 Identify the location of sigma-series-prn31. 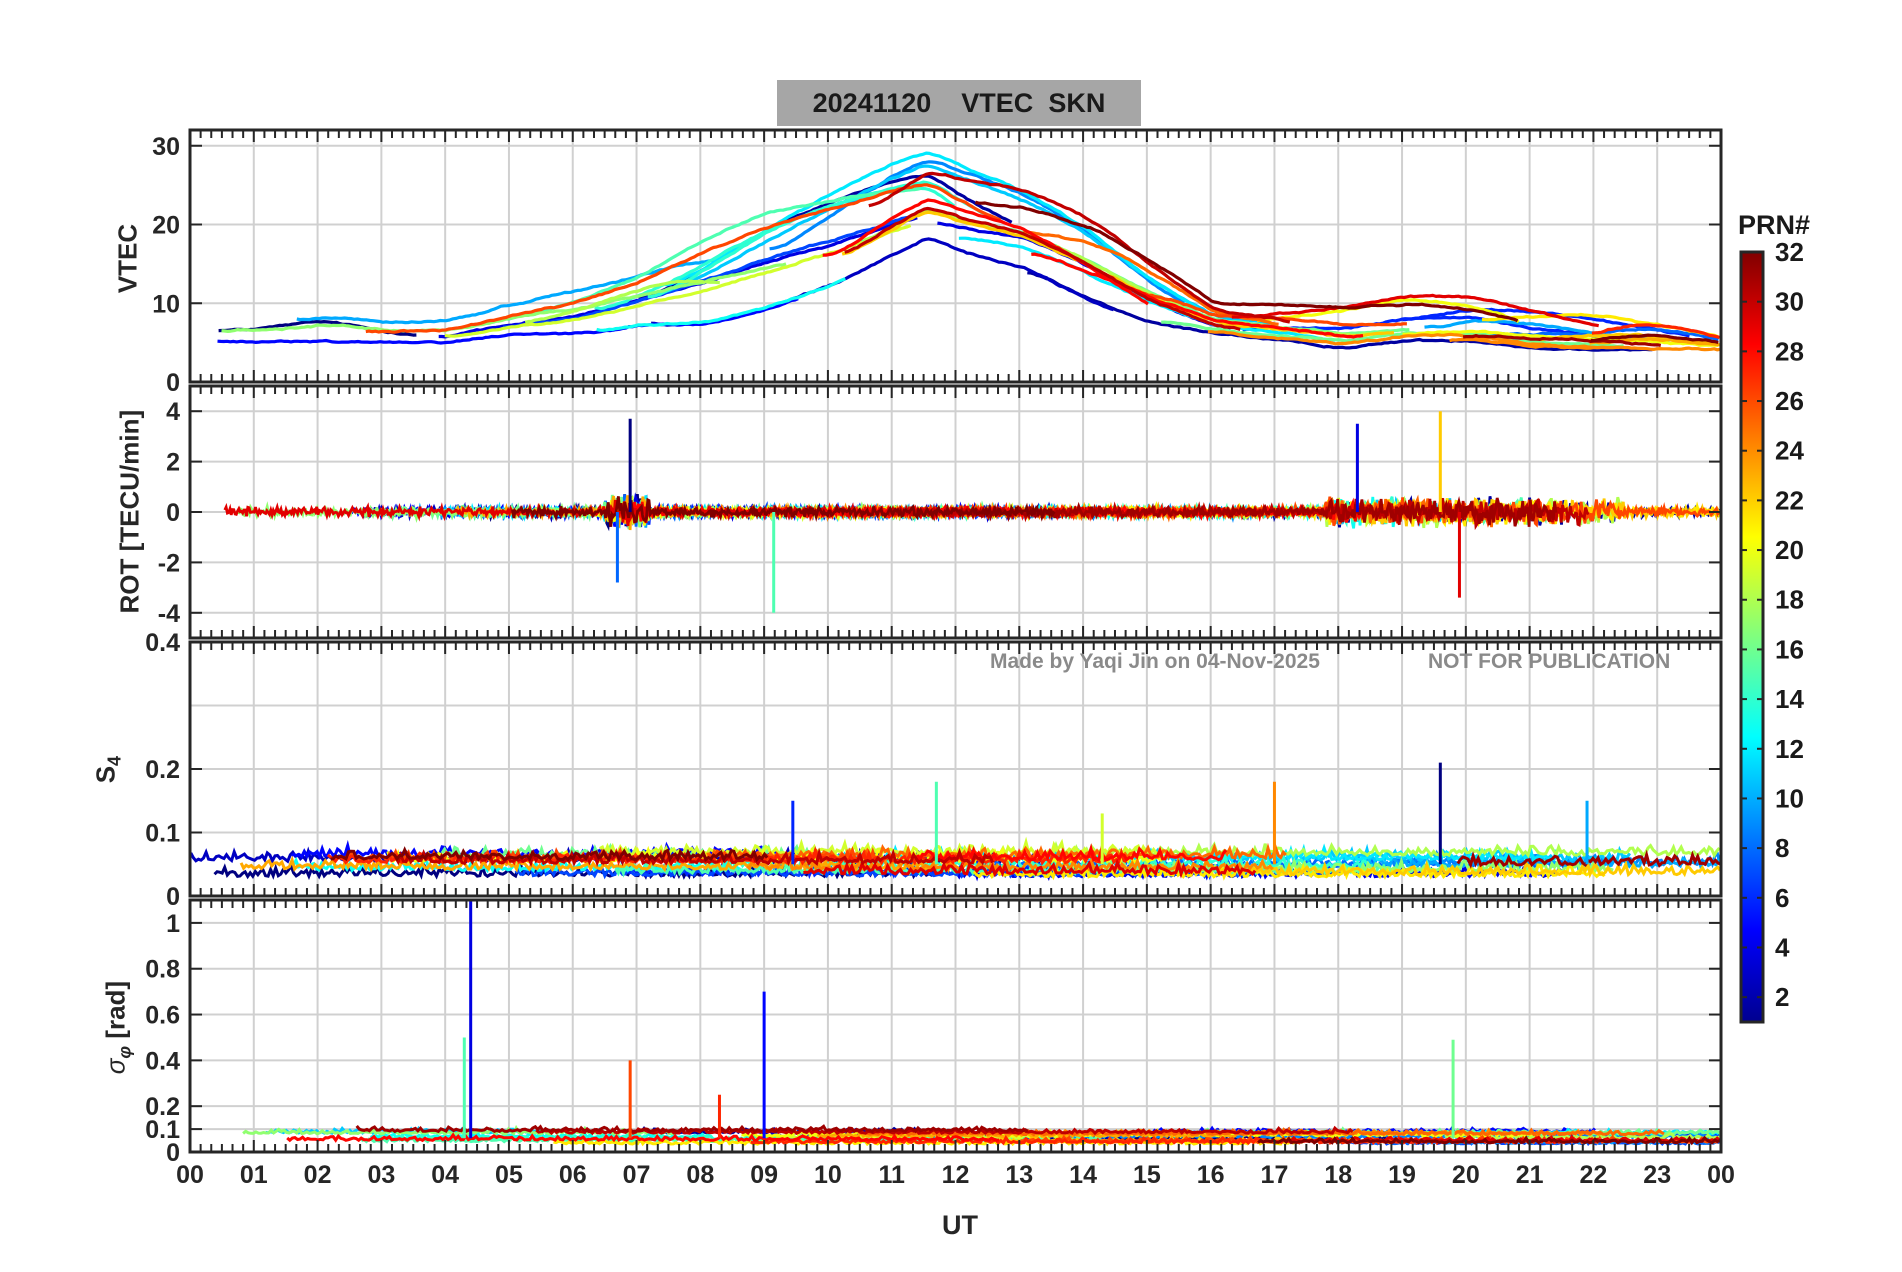
(692, 1129).